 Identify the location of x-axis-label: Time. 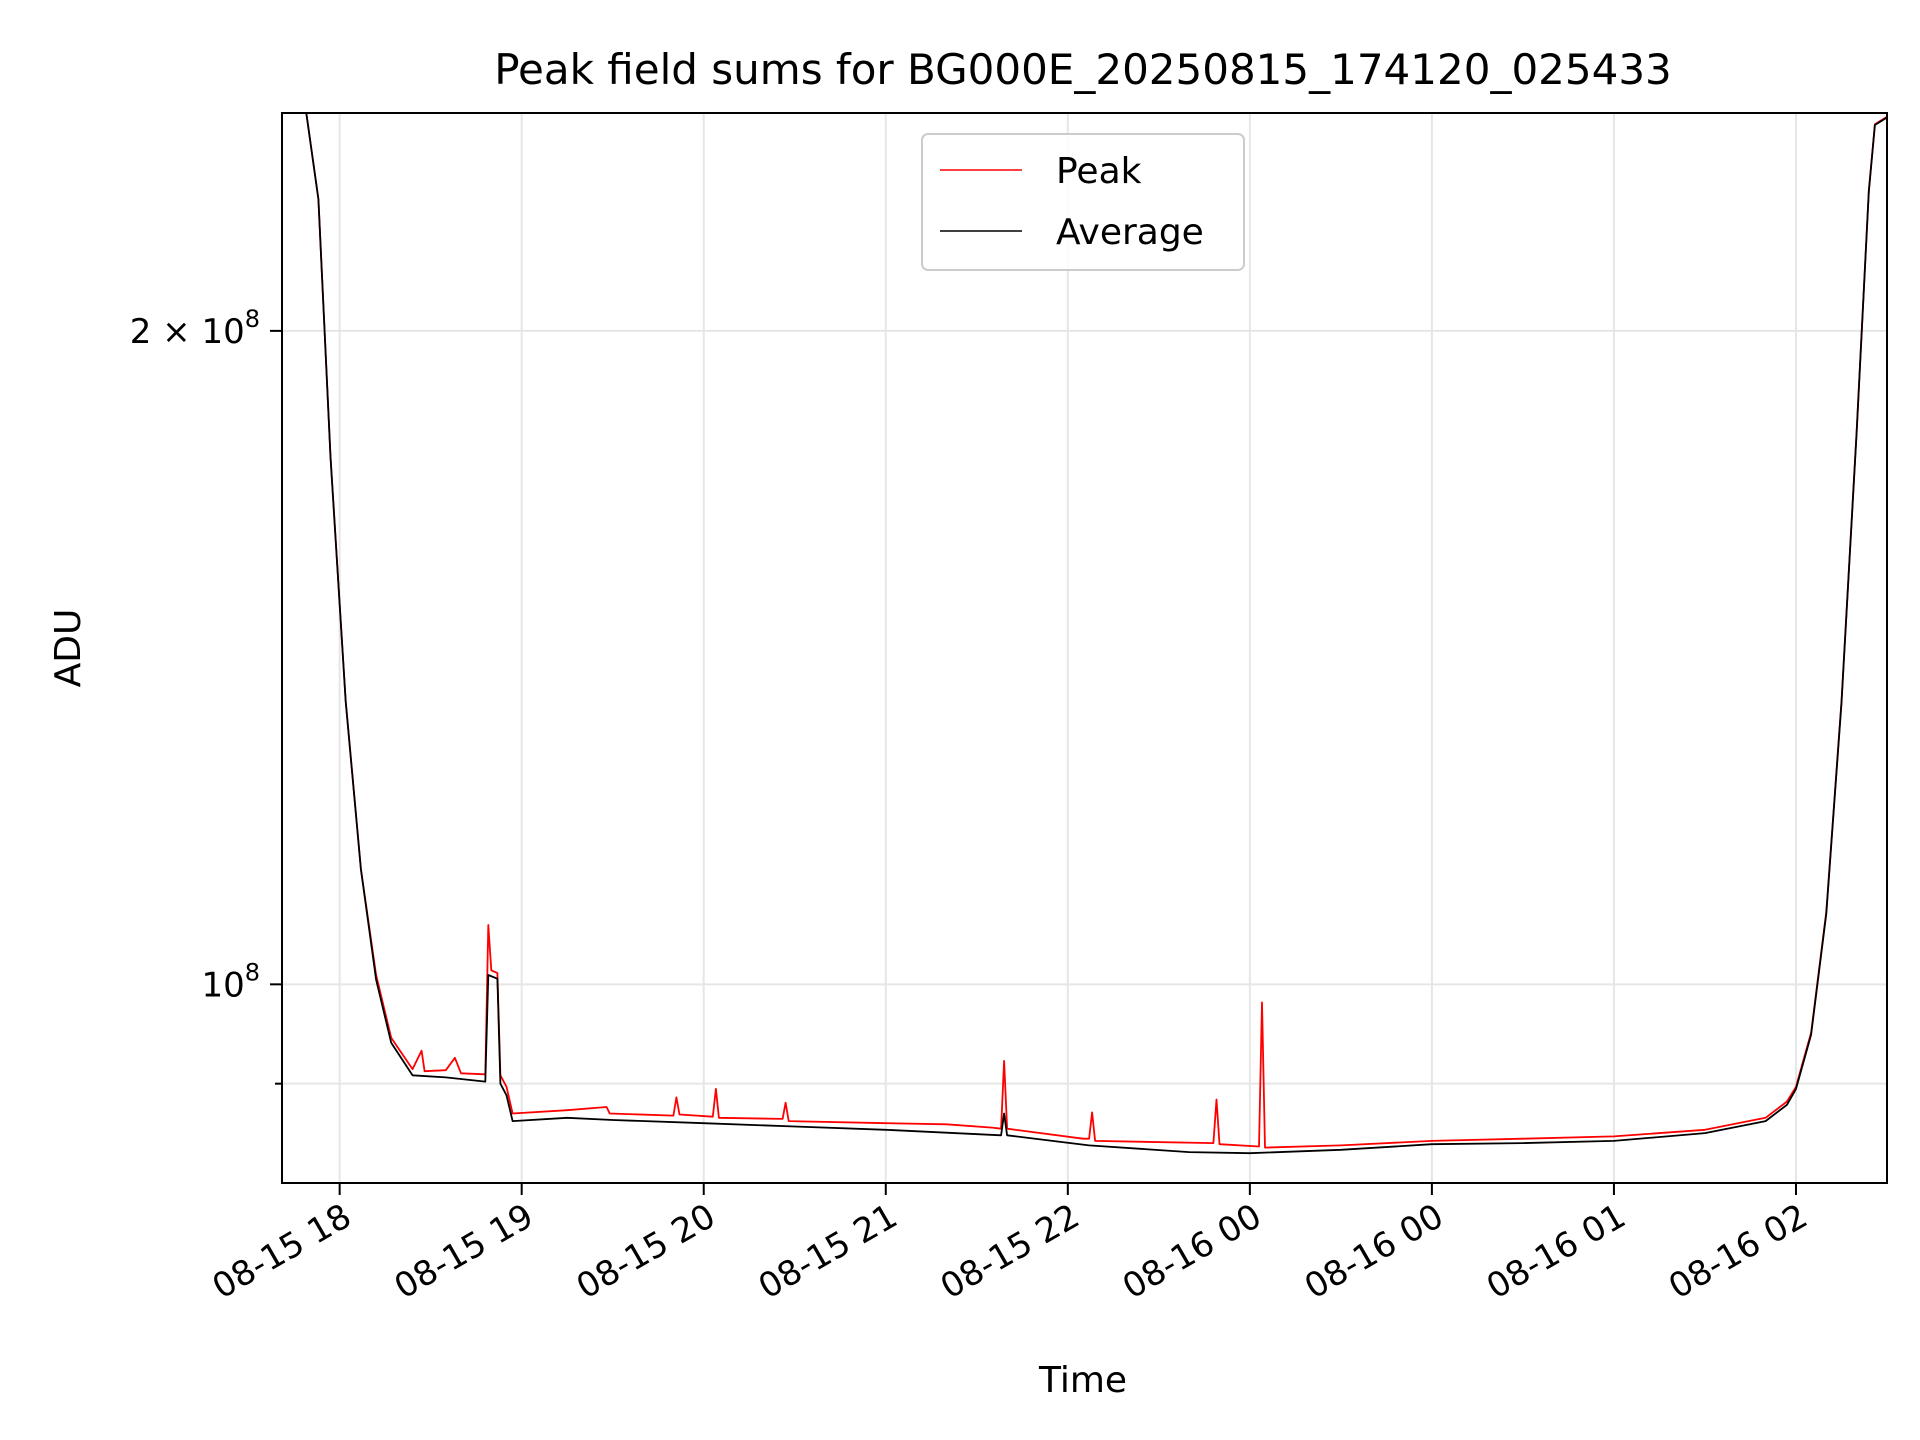
(1082, 1380).